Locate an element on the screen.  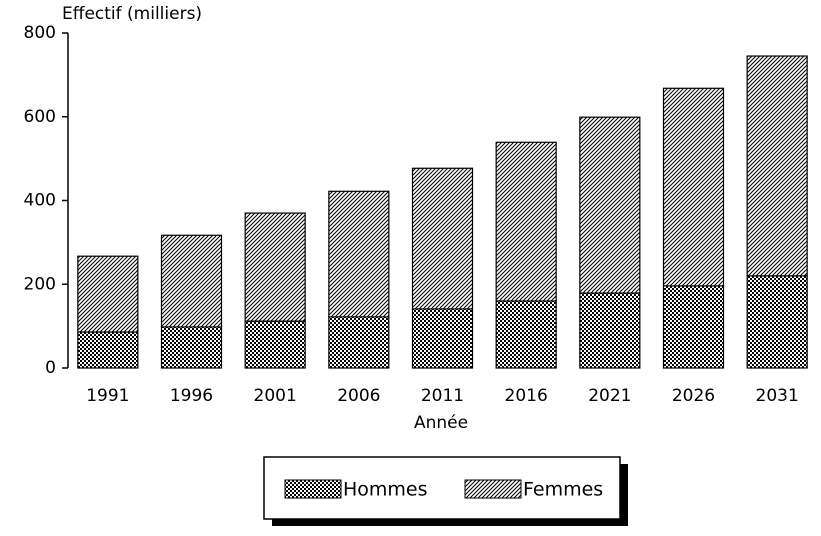
x-tick-label: 2026 is located at coordinates (693, 396).